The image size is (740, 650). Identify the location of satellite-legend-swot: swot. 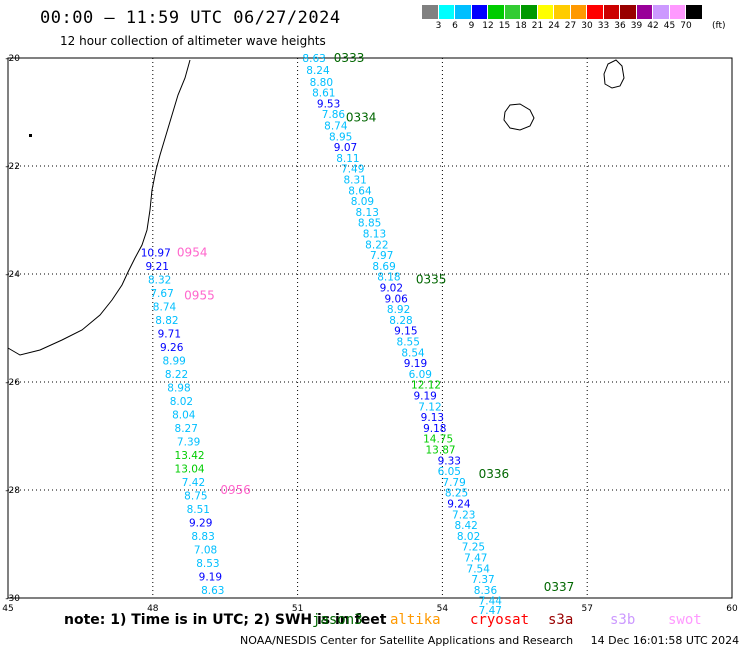
(685, 620).